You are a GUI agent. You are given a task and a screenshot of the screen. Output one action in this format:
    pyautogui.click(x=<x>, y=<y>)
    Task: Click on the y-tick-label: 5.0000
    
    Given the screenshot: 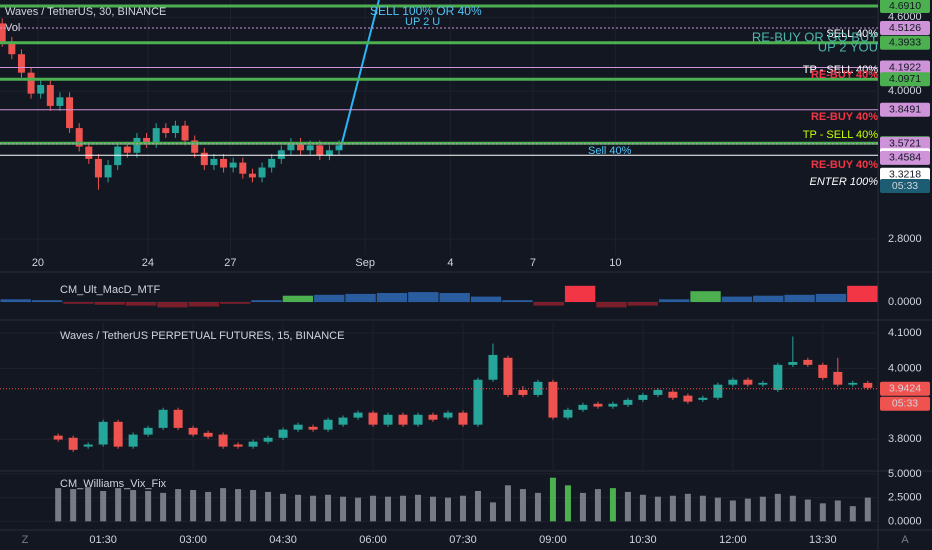 What is the action you would take?
    pyautogui.click(x=905, y=474)
    